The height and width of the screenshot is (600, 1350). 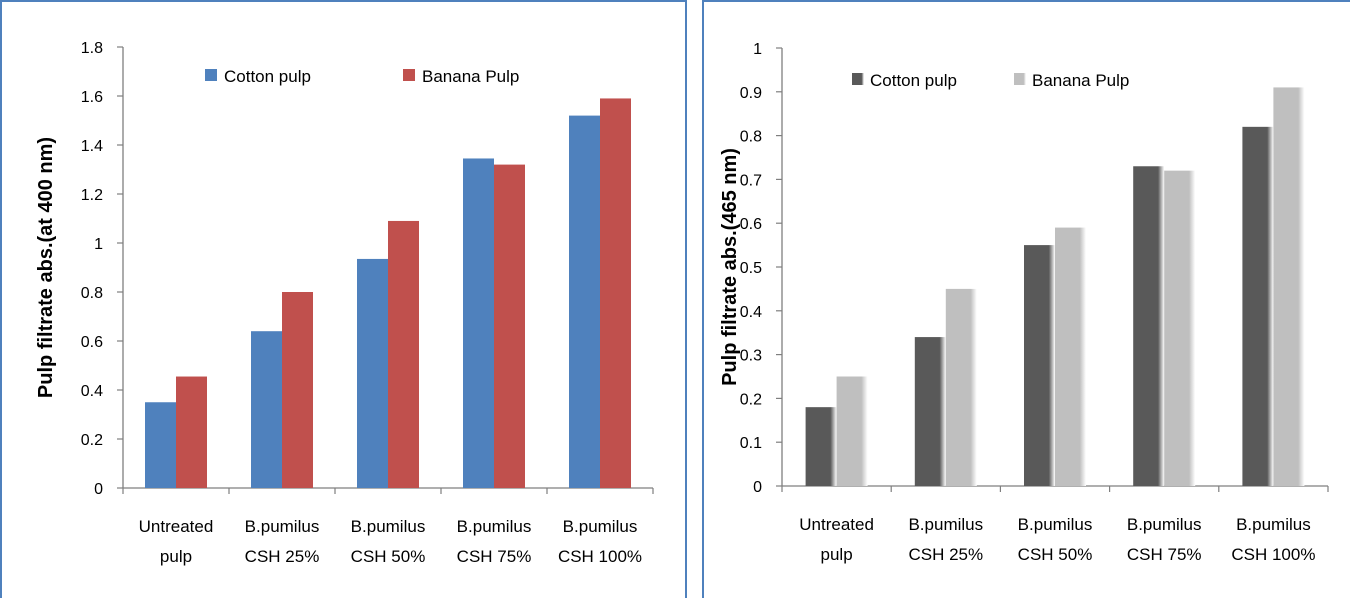 I want to click on y-tick-label: 1.4, so click(x=92, y=146).